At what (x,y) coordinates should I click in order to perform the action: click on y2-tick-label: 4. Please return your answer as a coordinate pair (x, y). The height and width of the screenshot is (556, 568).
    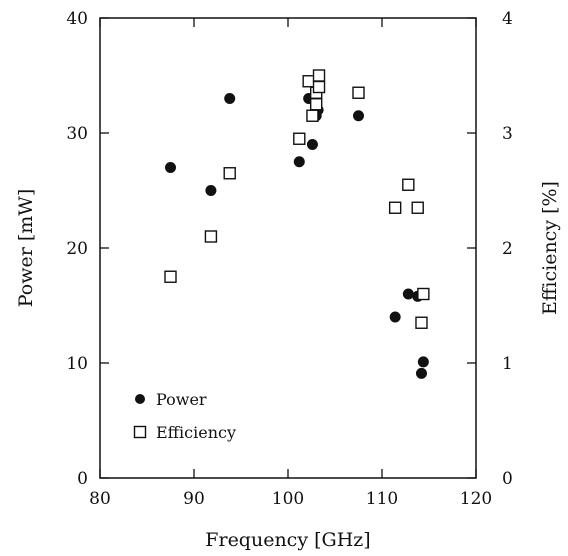
    Looking at the image, I should click on (507, 19).